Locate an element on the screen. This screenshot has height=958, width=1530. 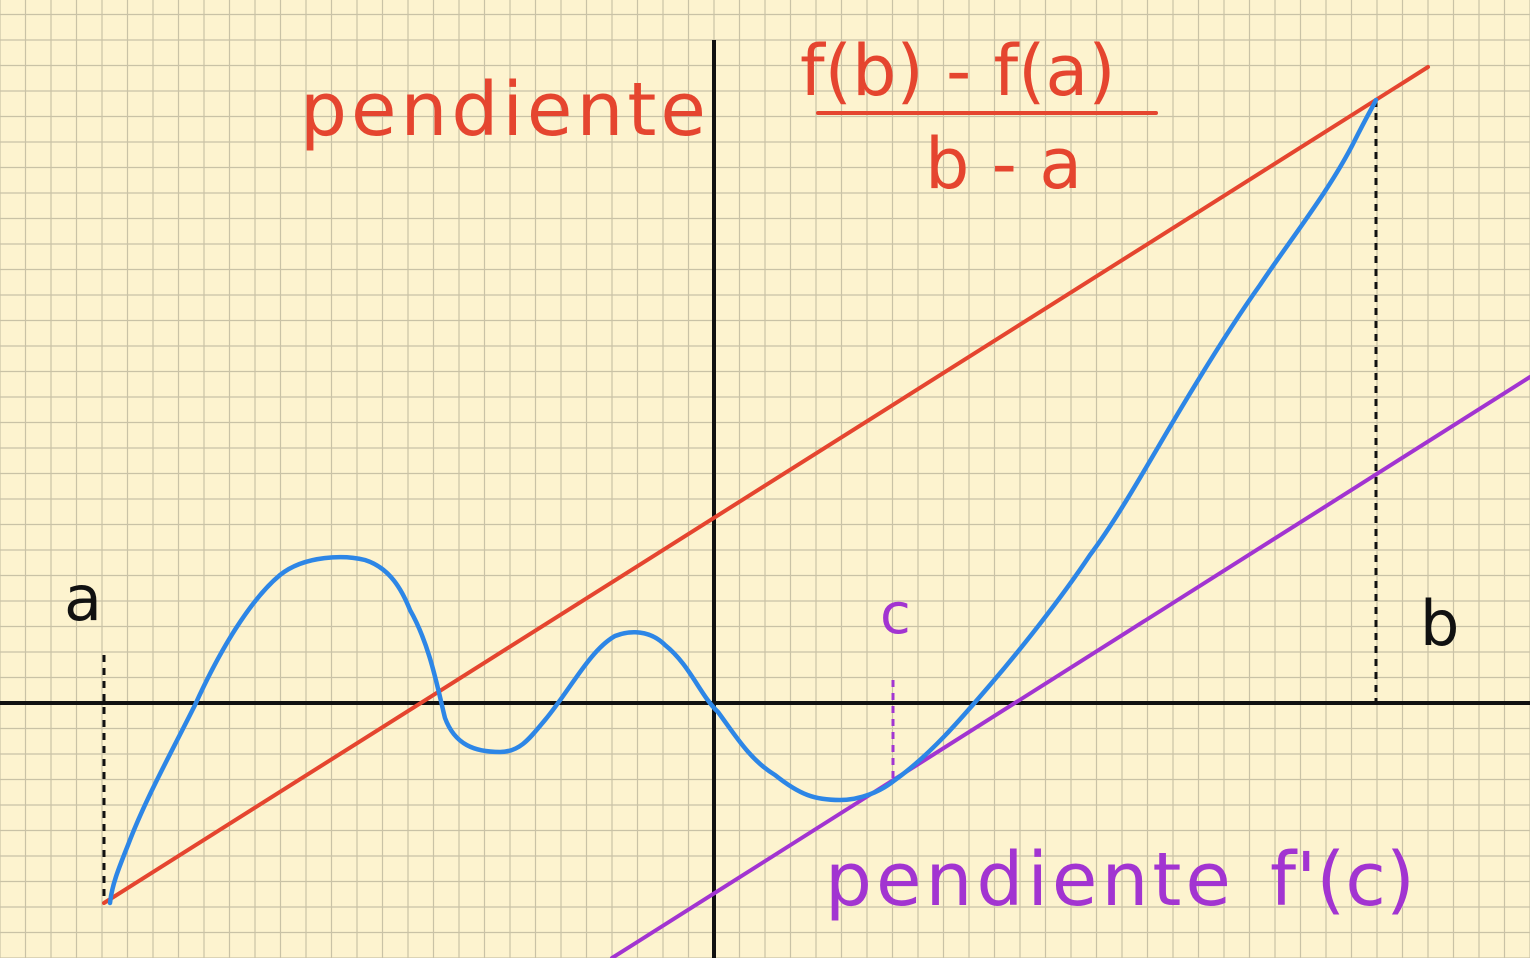
tangent-slope-expr: f'(c) is located at coordinates (1342, 880).